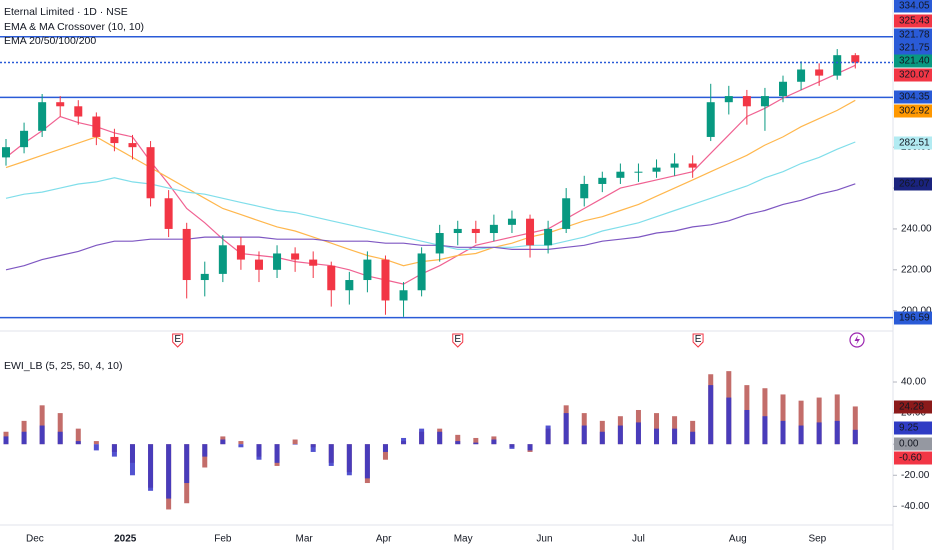  I want to click on price-tag-label: 321.75, so click(914, 48).